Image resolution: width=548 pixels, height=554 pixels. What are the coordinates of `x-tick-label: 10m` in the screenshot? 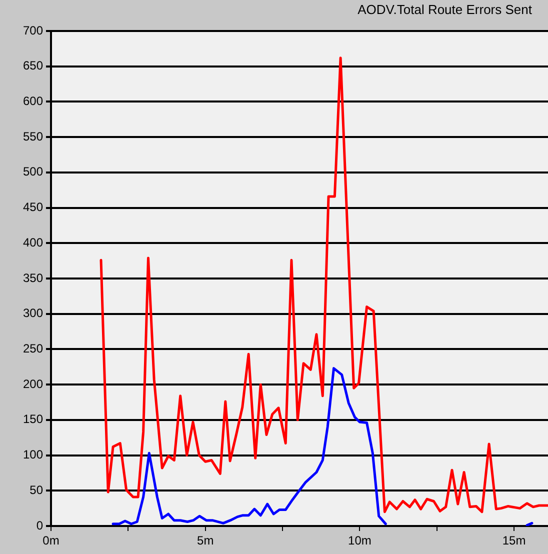 It's located at (360, 541).